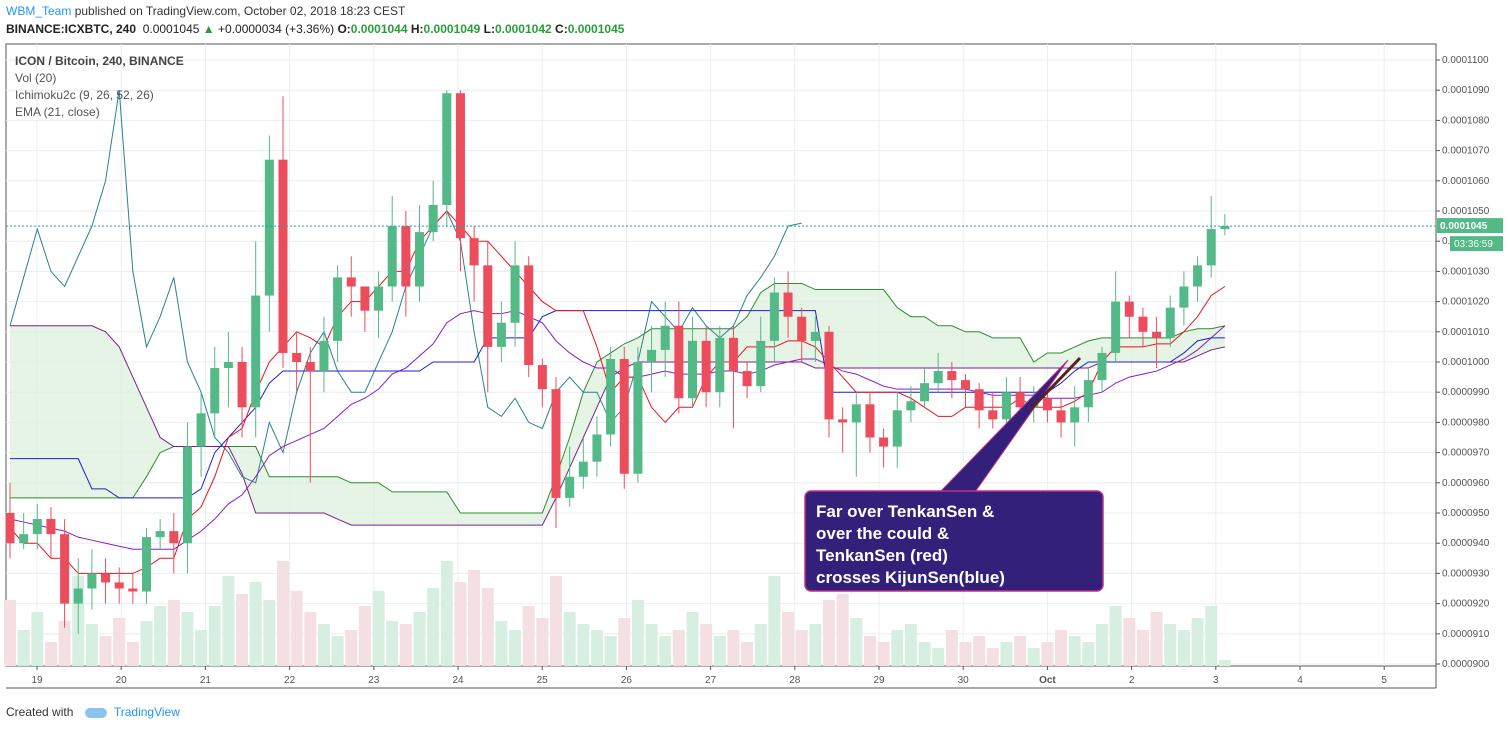 The image size is (1508, 730). I want to click on x-tick-label: 21, so click(206, 680).